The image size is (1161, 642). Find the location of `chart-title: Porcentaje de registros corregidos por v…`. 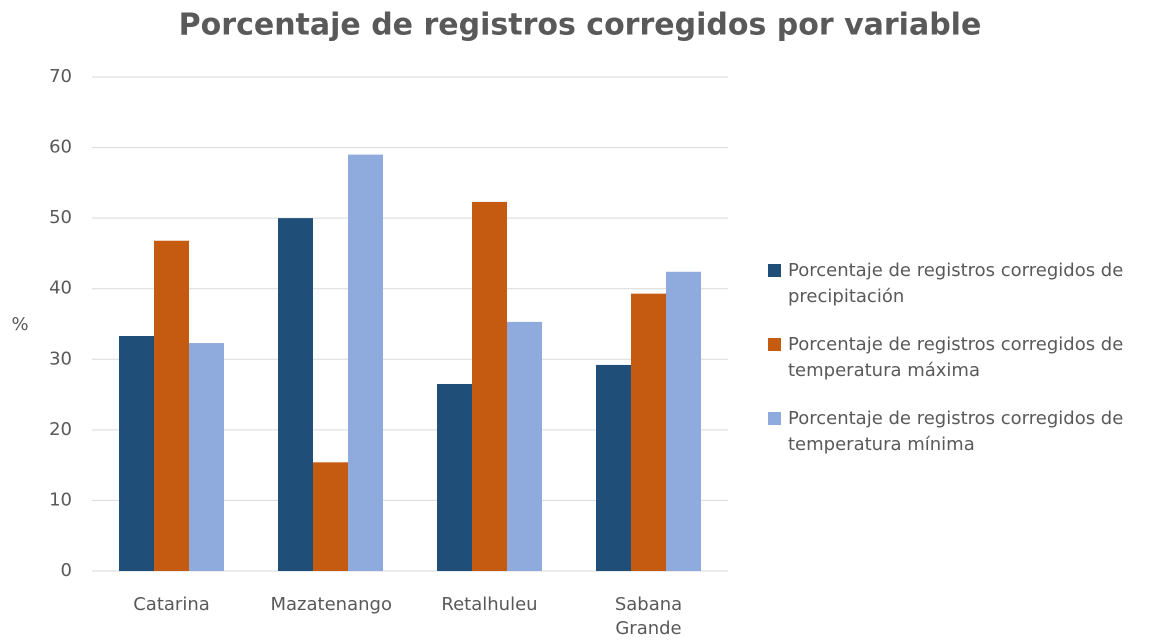

chart-title: Porcentaje de registros corregidos por v… is located at coordinates (580, 25).